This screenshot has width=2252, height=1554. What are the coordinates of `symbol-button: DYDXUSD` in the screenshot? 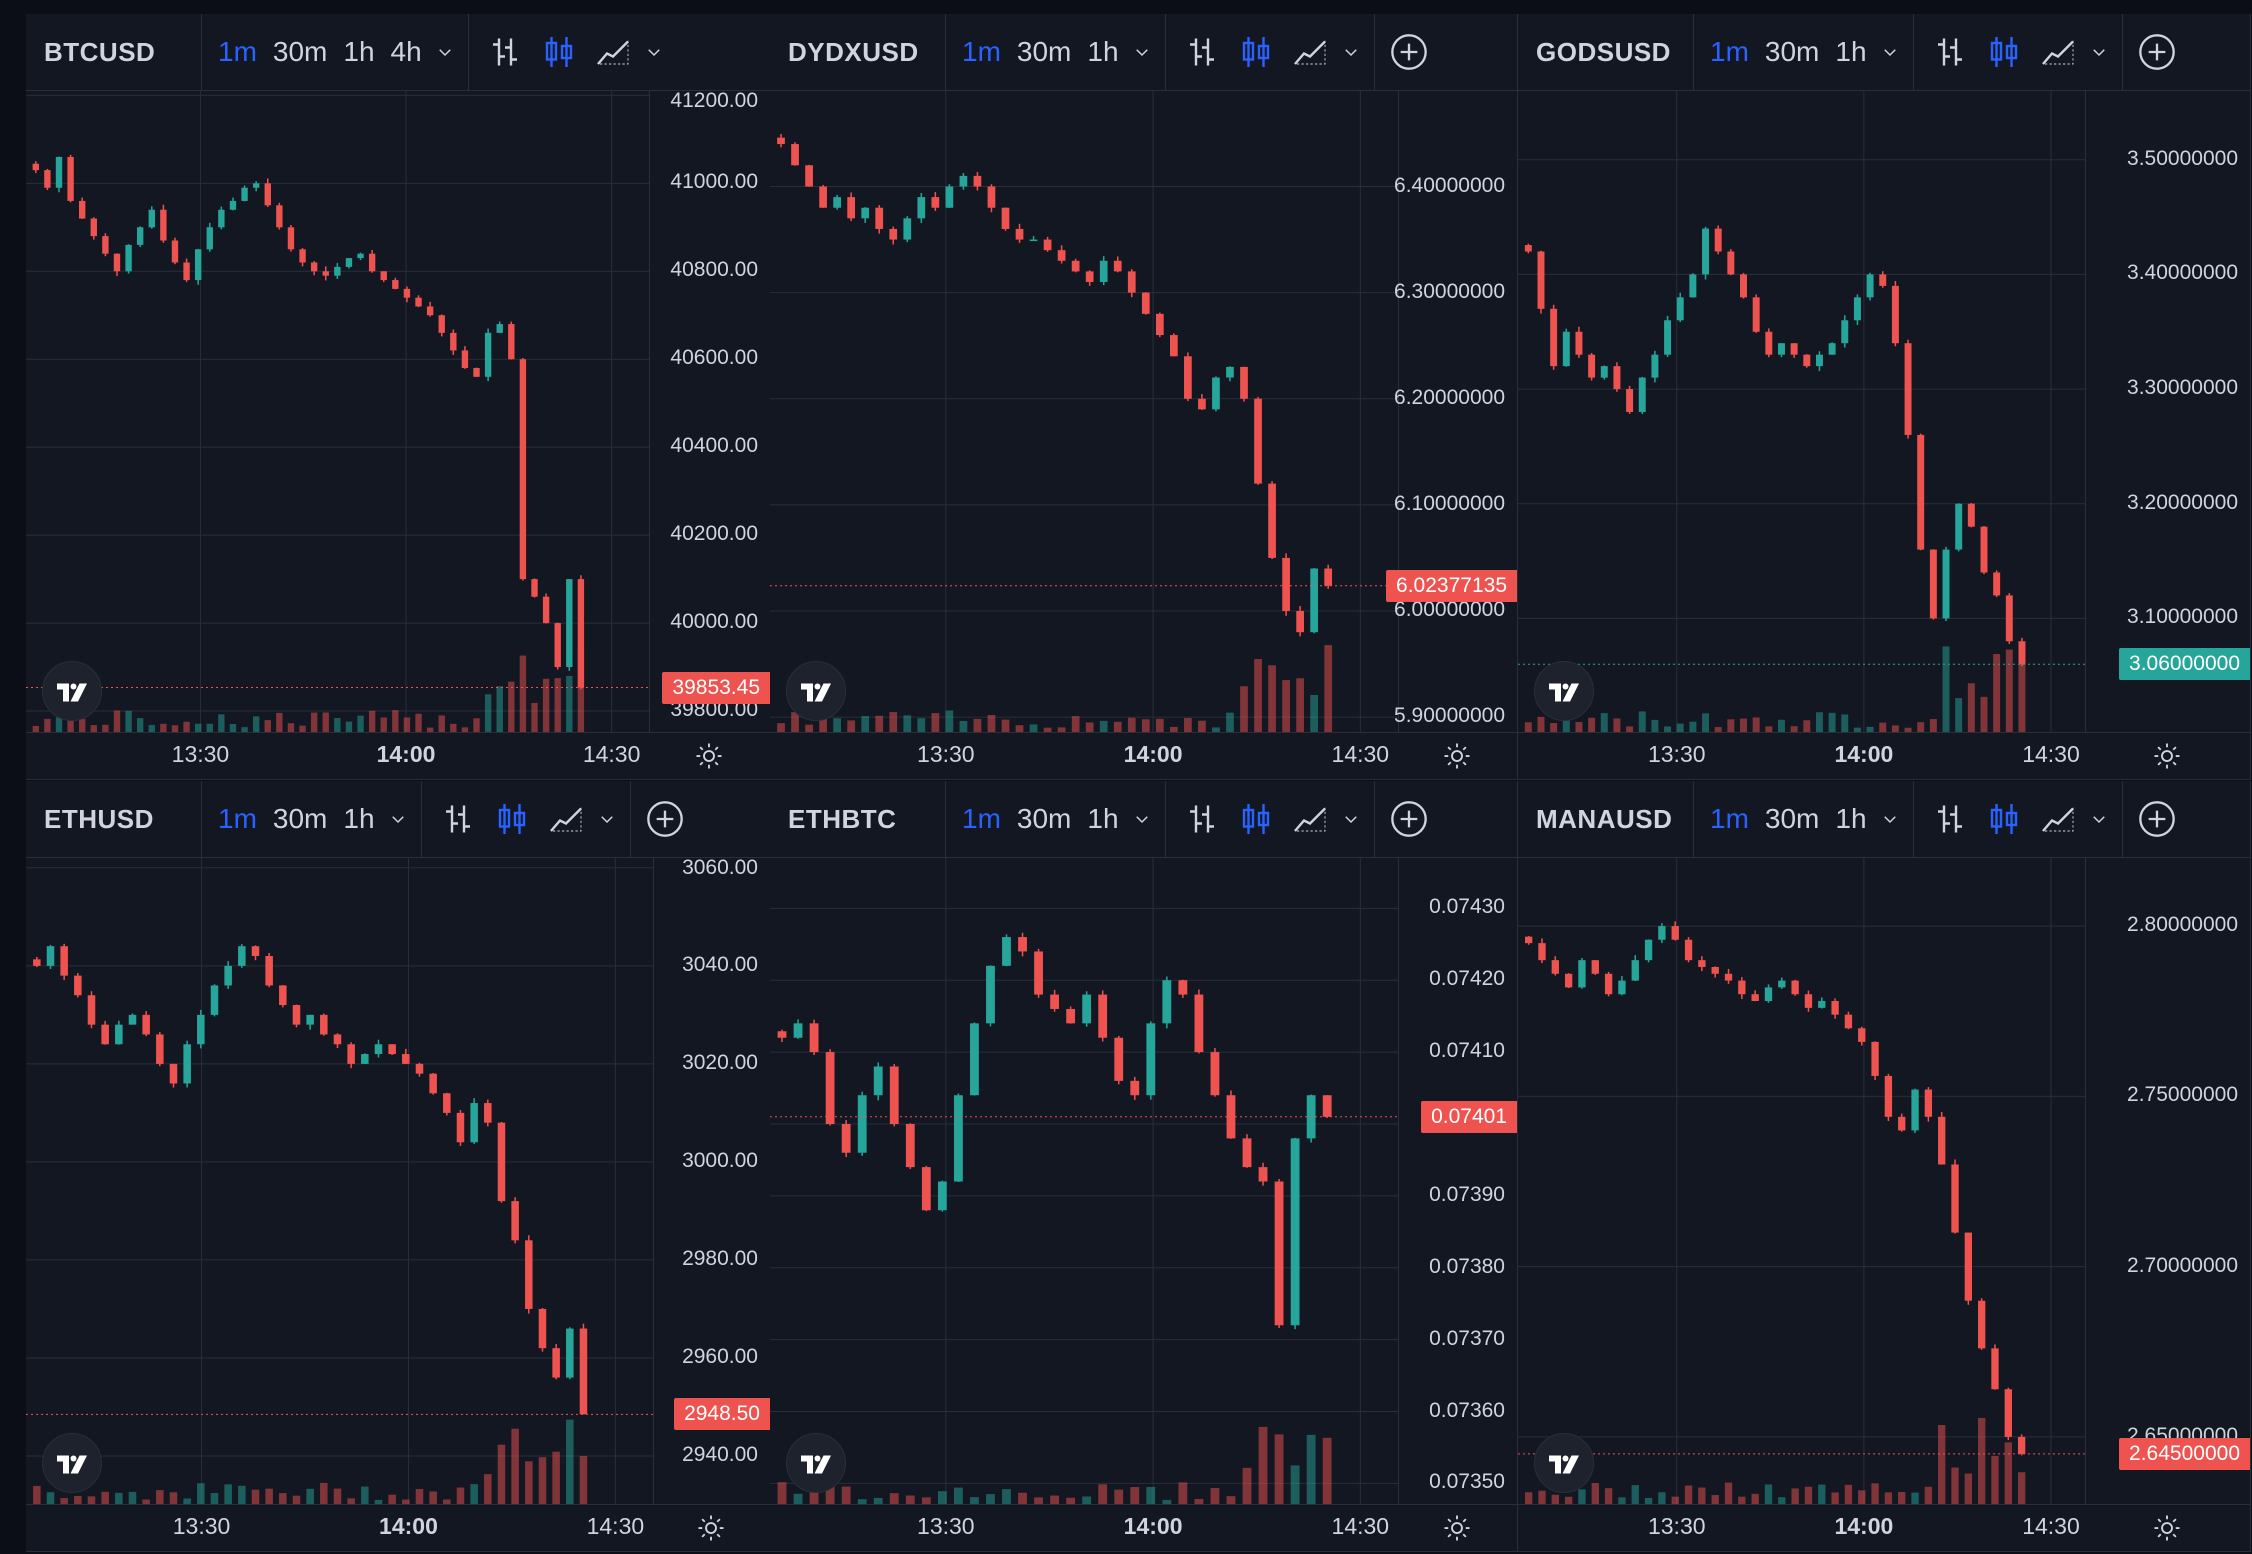 It's located at (853, 51).